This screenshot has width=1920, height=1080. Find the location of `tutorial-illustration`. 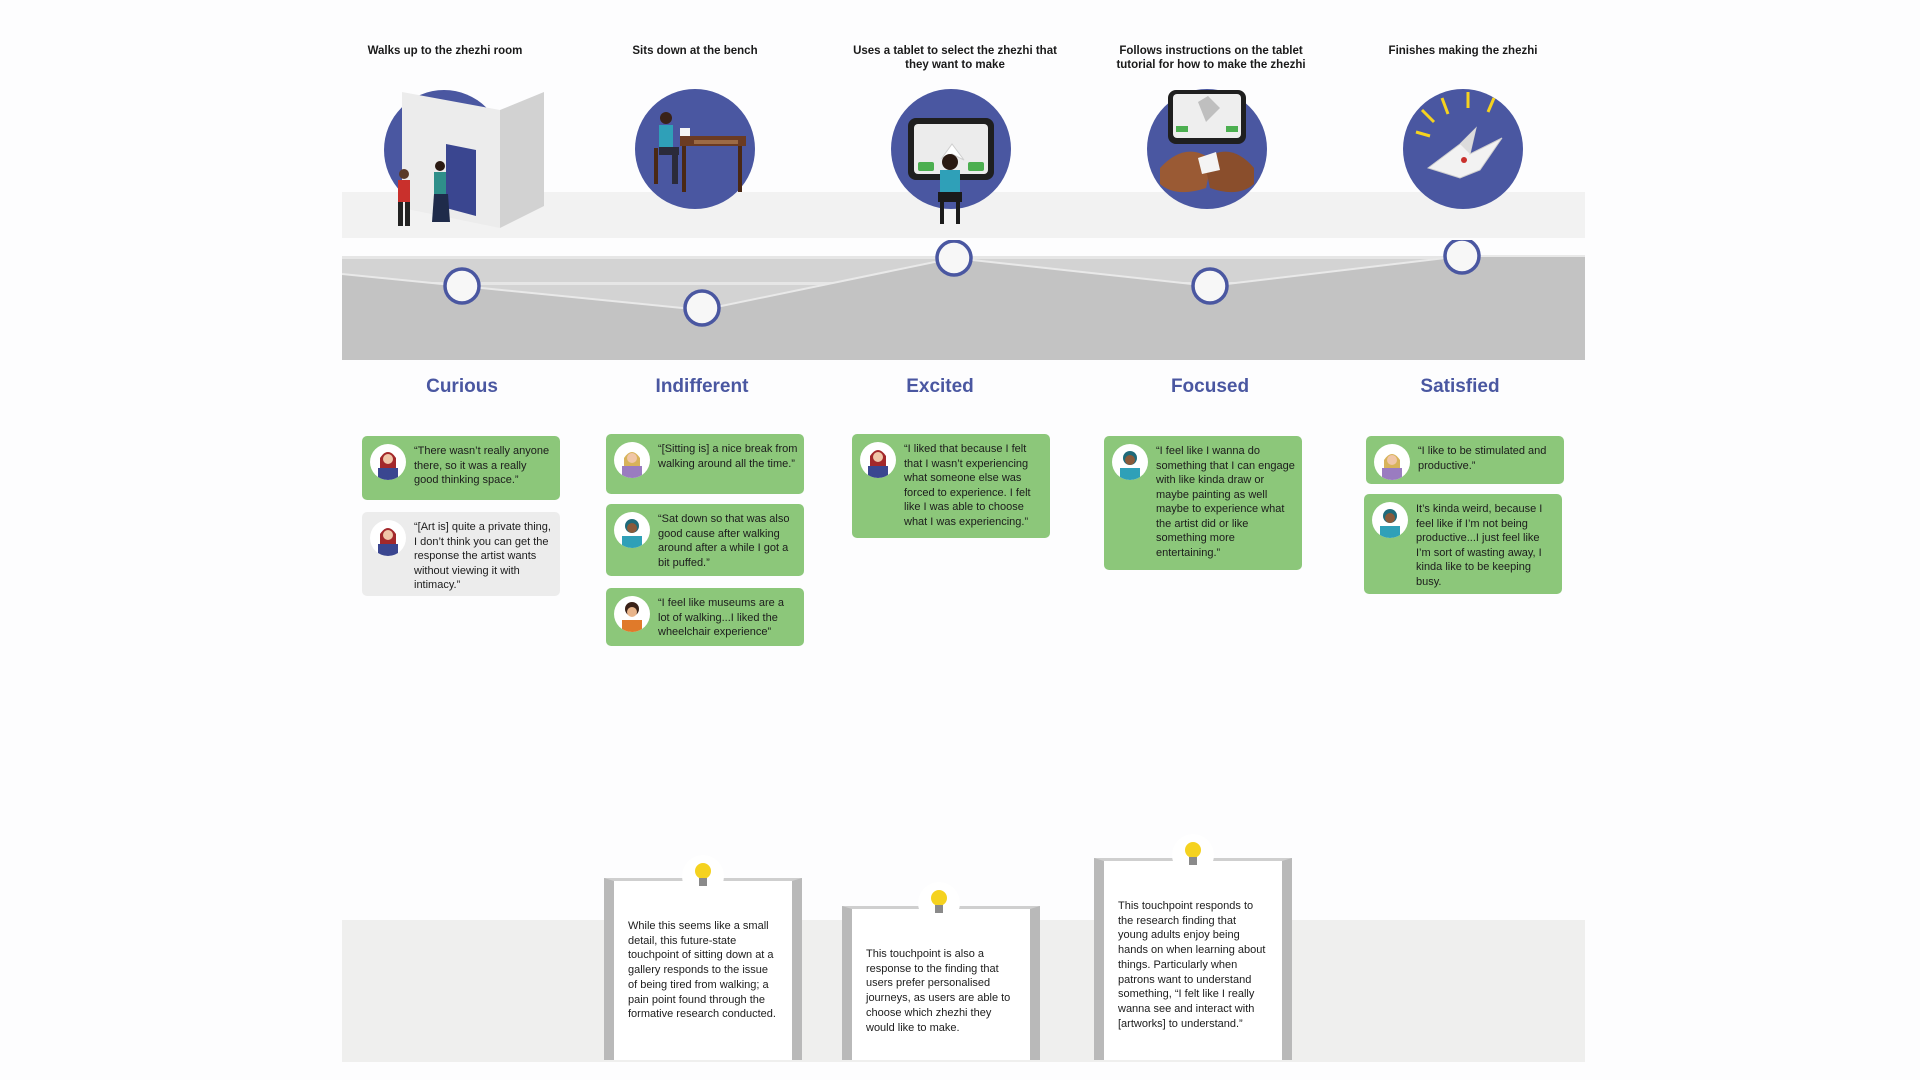

tutorial-illustration is located at coordinates (1207, 149).